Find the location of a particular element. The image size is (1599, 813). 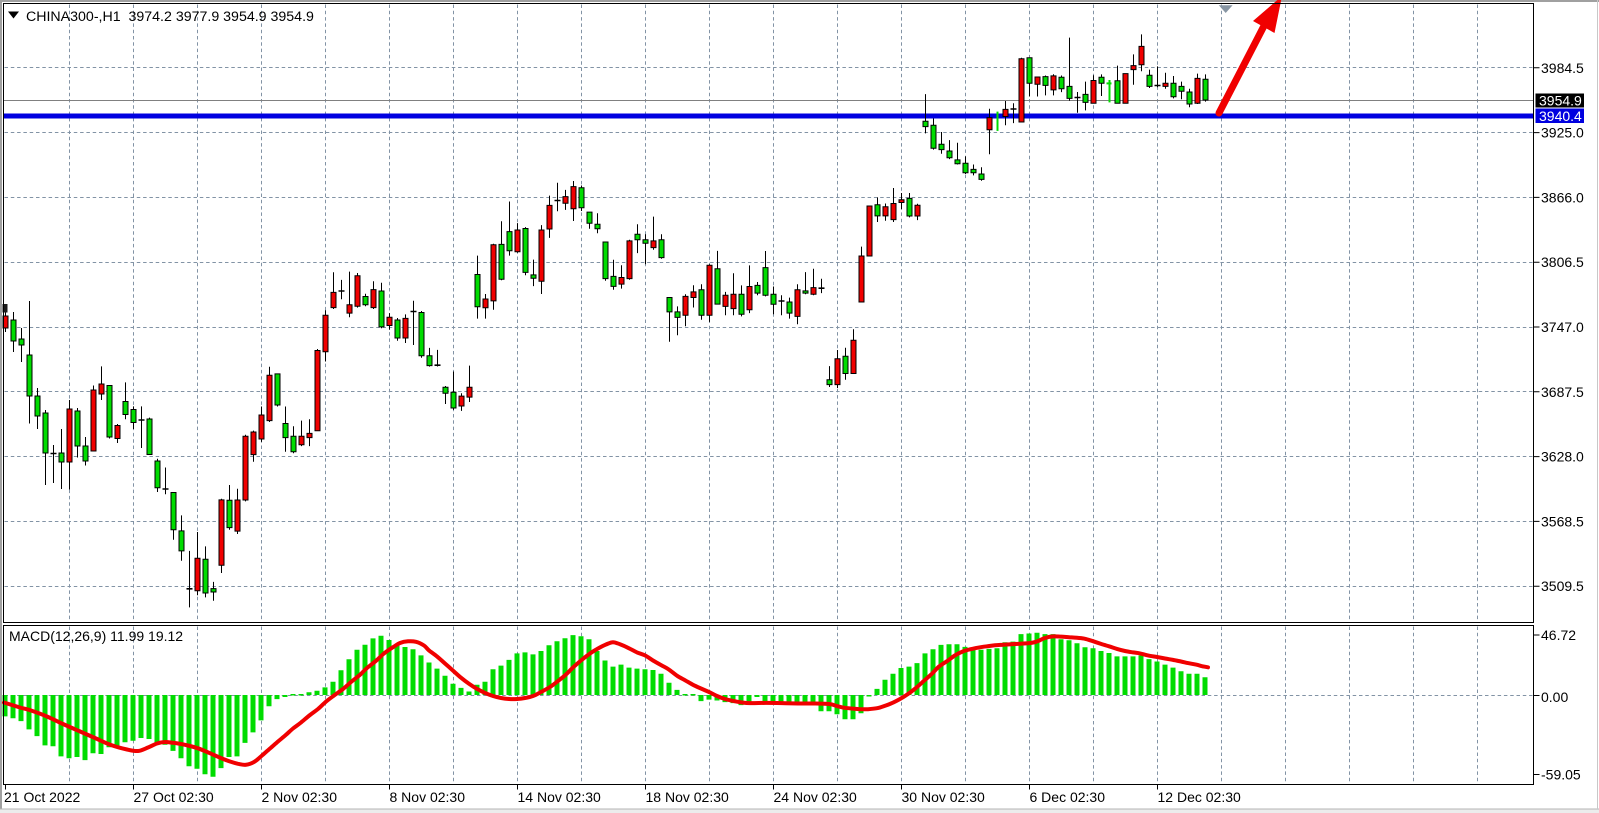

svg-text: 30 Nov 02:30 is located at coordinates (943, 797).